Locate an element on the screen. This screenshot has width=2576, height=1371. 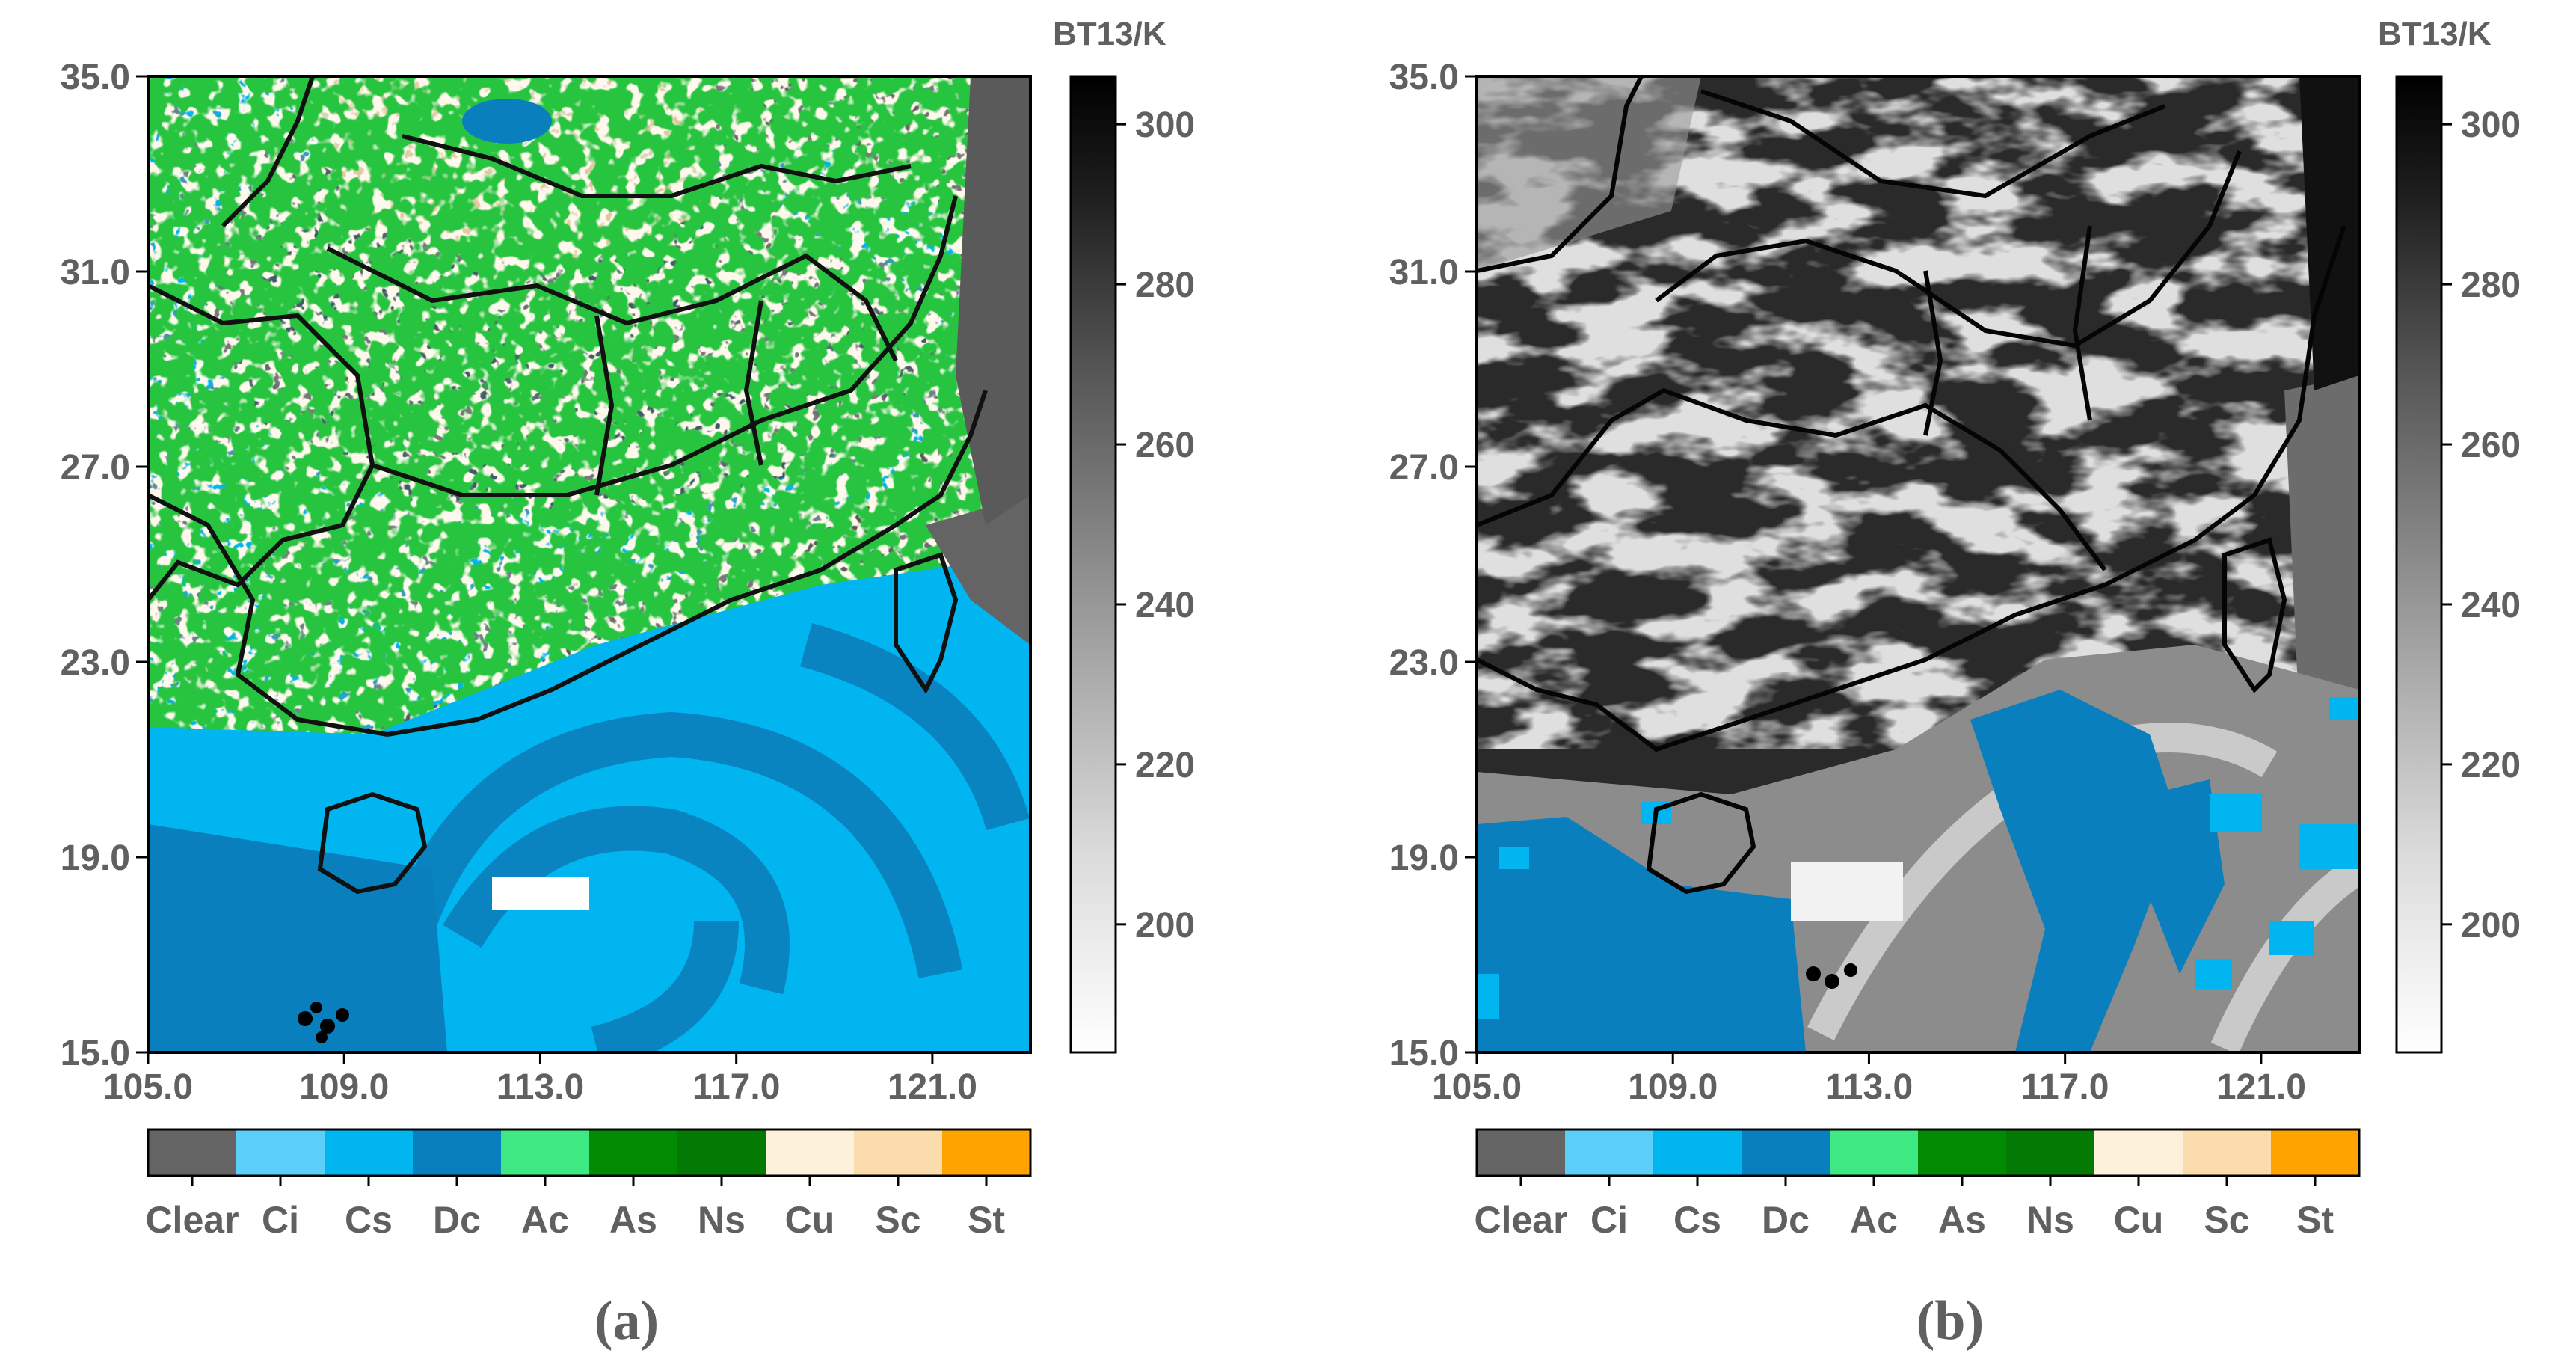
colorbar-b-ticks: 200 220 240 260 280 300 is located at coordinates (2481, 525).